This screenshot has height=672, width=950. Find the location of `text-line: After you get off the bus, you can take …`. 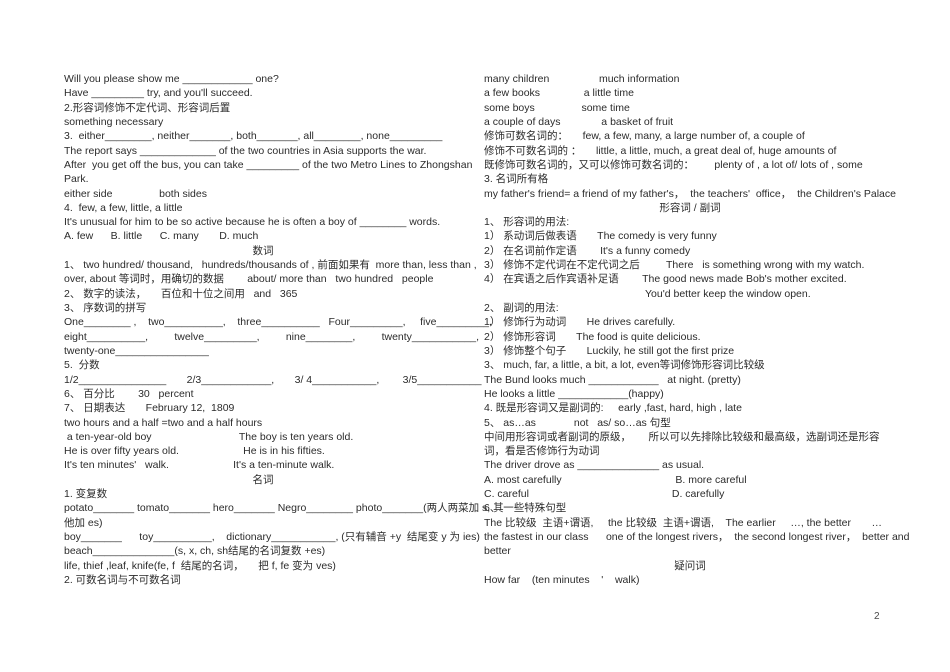

text-line: After you get off the bus, you can take … is located at coordinates (268, 164).